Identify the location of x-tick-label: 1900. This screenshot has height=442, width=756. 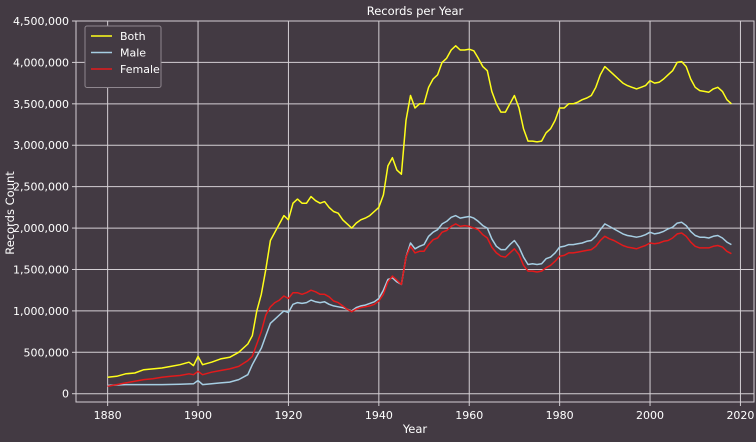
(198, 415).